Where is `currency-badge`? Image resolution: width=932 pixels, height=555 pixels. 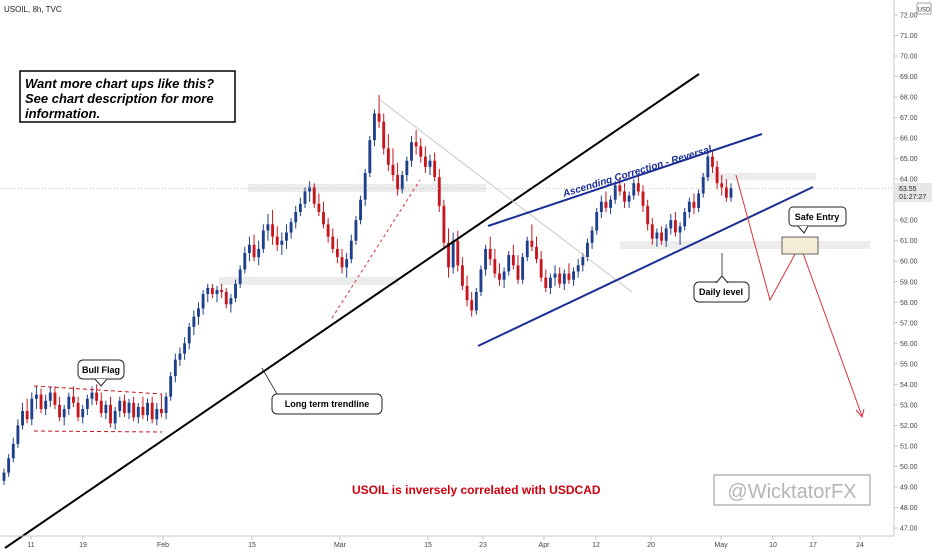
currency-badge is located at coordinates (924, 8).